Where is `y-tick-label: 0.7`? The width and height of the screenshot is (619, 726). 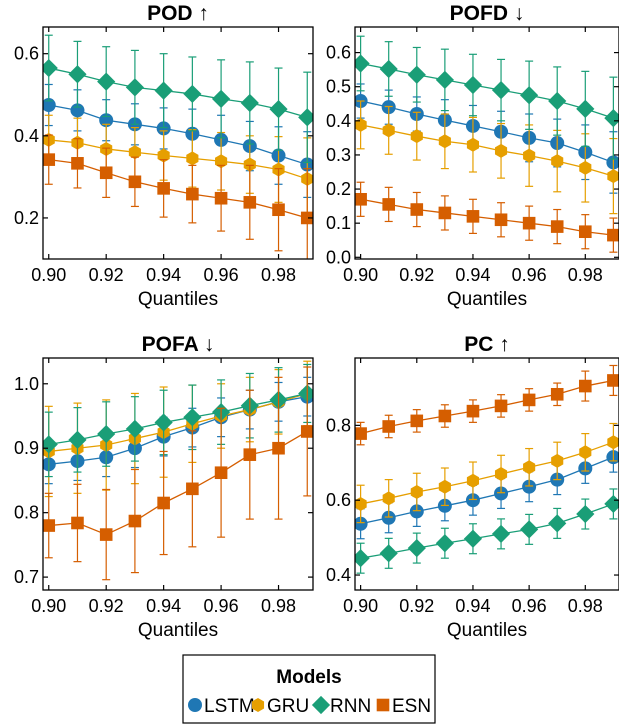 y-tick-label: 0.7 is located at coordinates (26, 577).